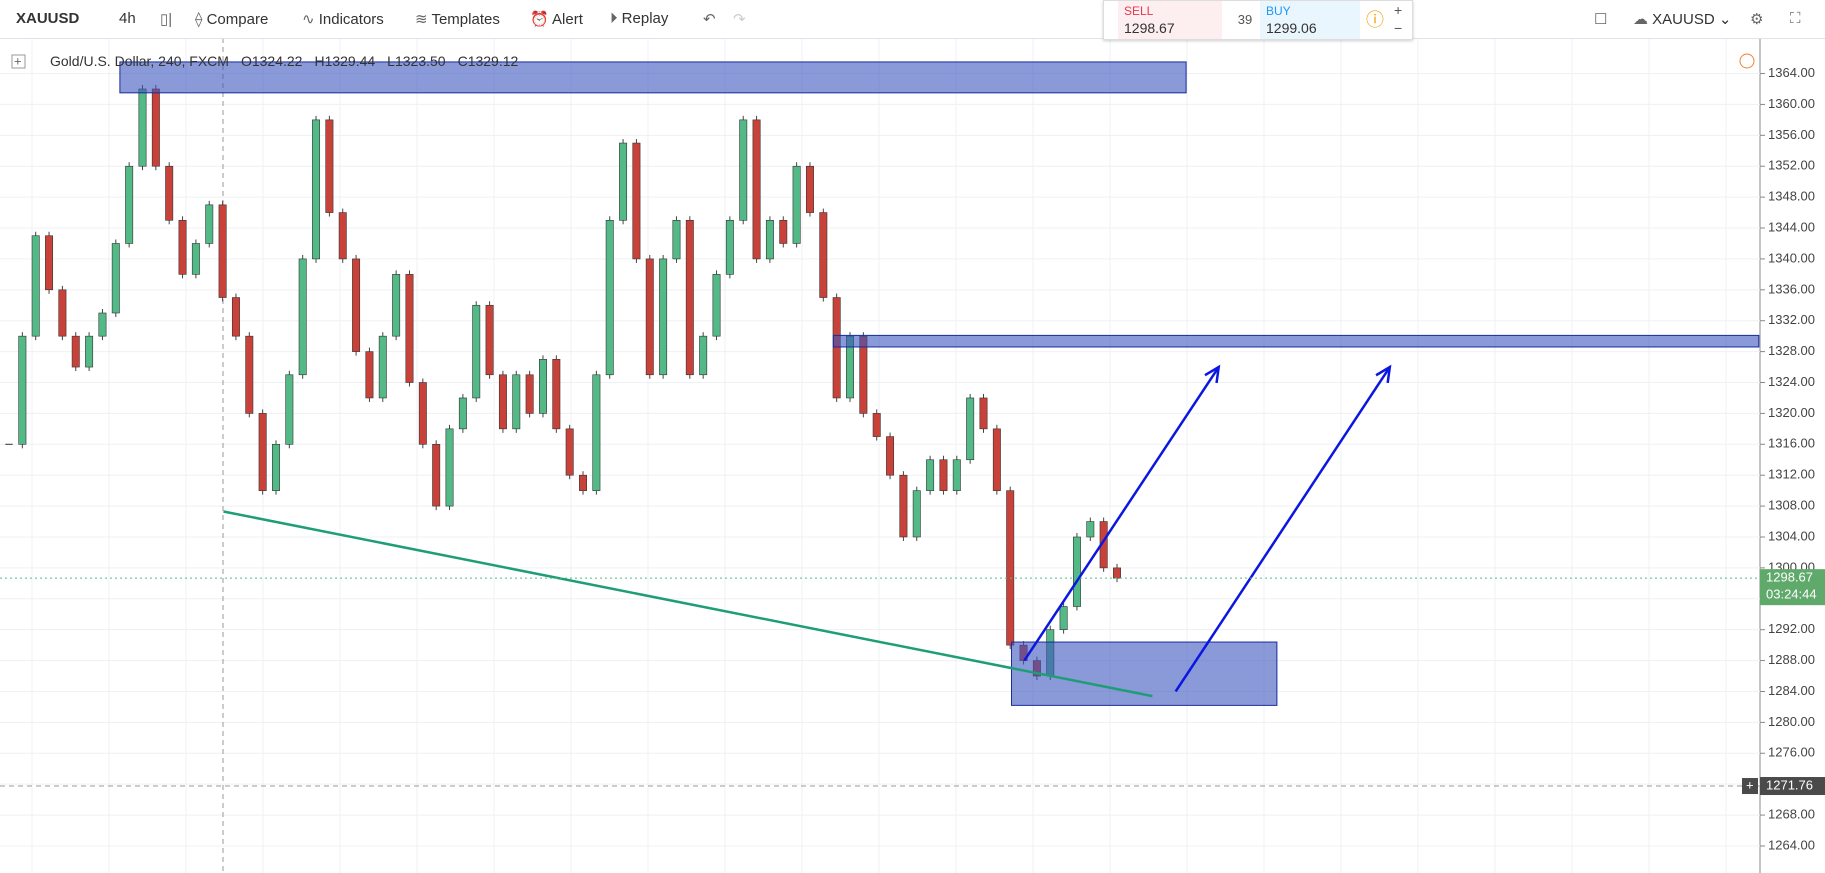 Image resolution: width=1825 pixels, height=873 pixels. What do you see at coordinates (1795, 18) in the screenshot?
I see `fullscreen: ⛶` at bounding box center [1795, 18].